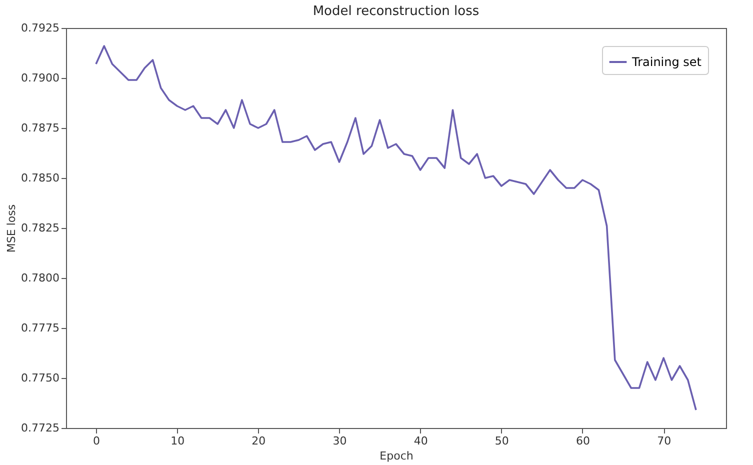  I want to click on x-tick-label: 0, so click(96, 441).